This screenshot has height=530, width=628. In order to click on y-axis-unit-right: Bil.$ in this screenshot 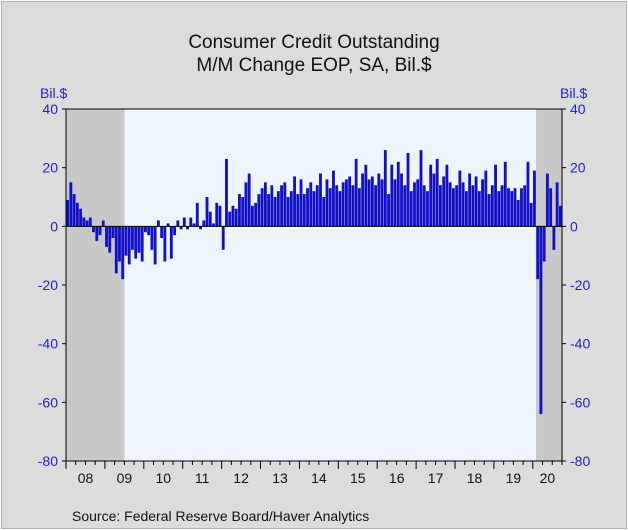, I will do `click(574, 93)`.